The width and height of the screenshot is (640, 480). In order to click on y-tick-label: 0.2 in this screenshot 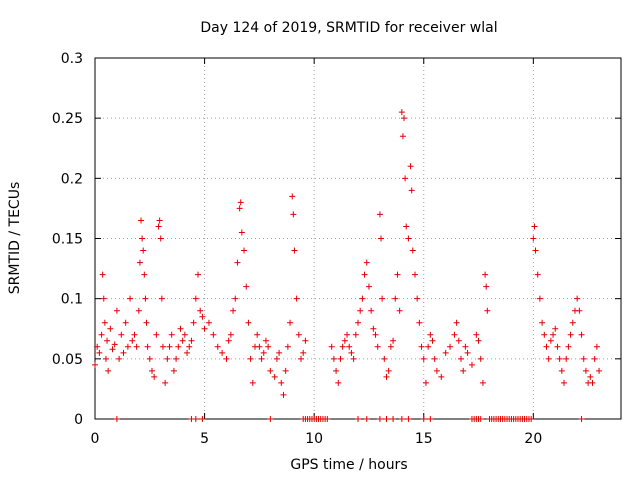, I will do `click(72, 179)`.